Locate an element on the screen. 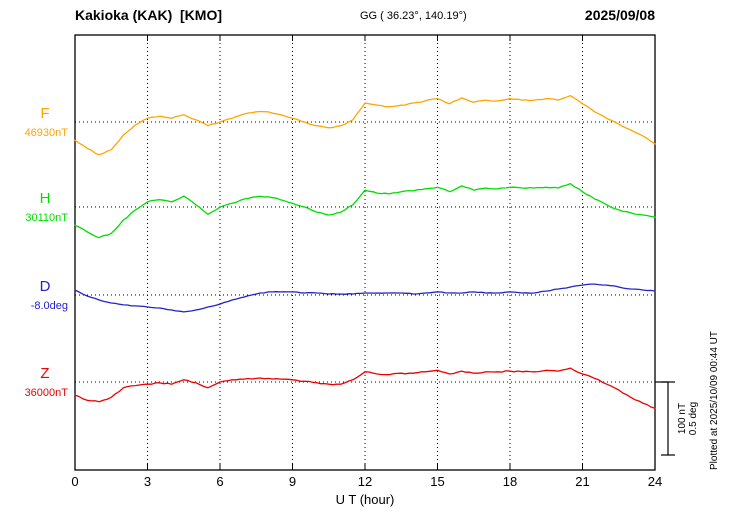 The width and height of the screenshot is (730, 520). plotted-at-timestamp: Plotted at 2025/10/09 00:44 UT is located at coordinates (714, 400).